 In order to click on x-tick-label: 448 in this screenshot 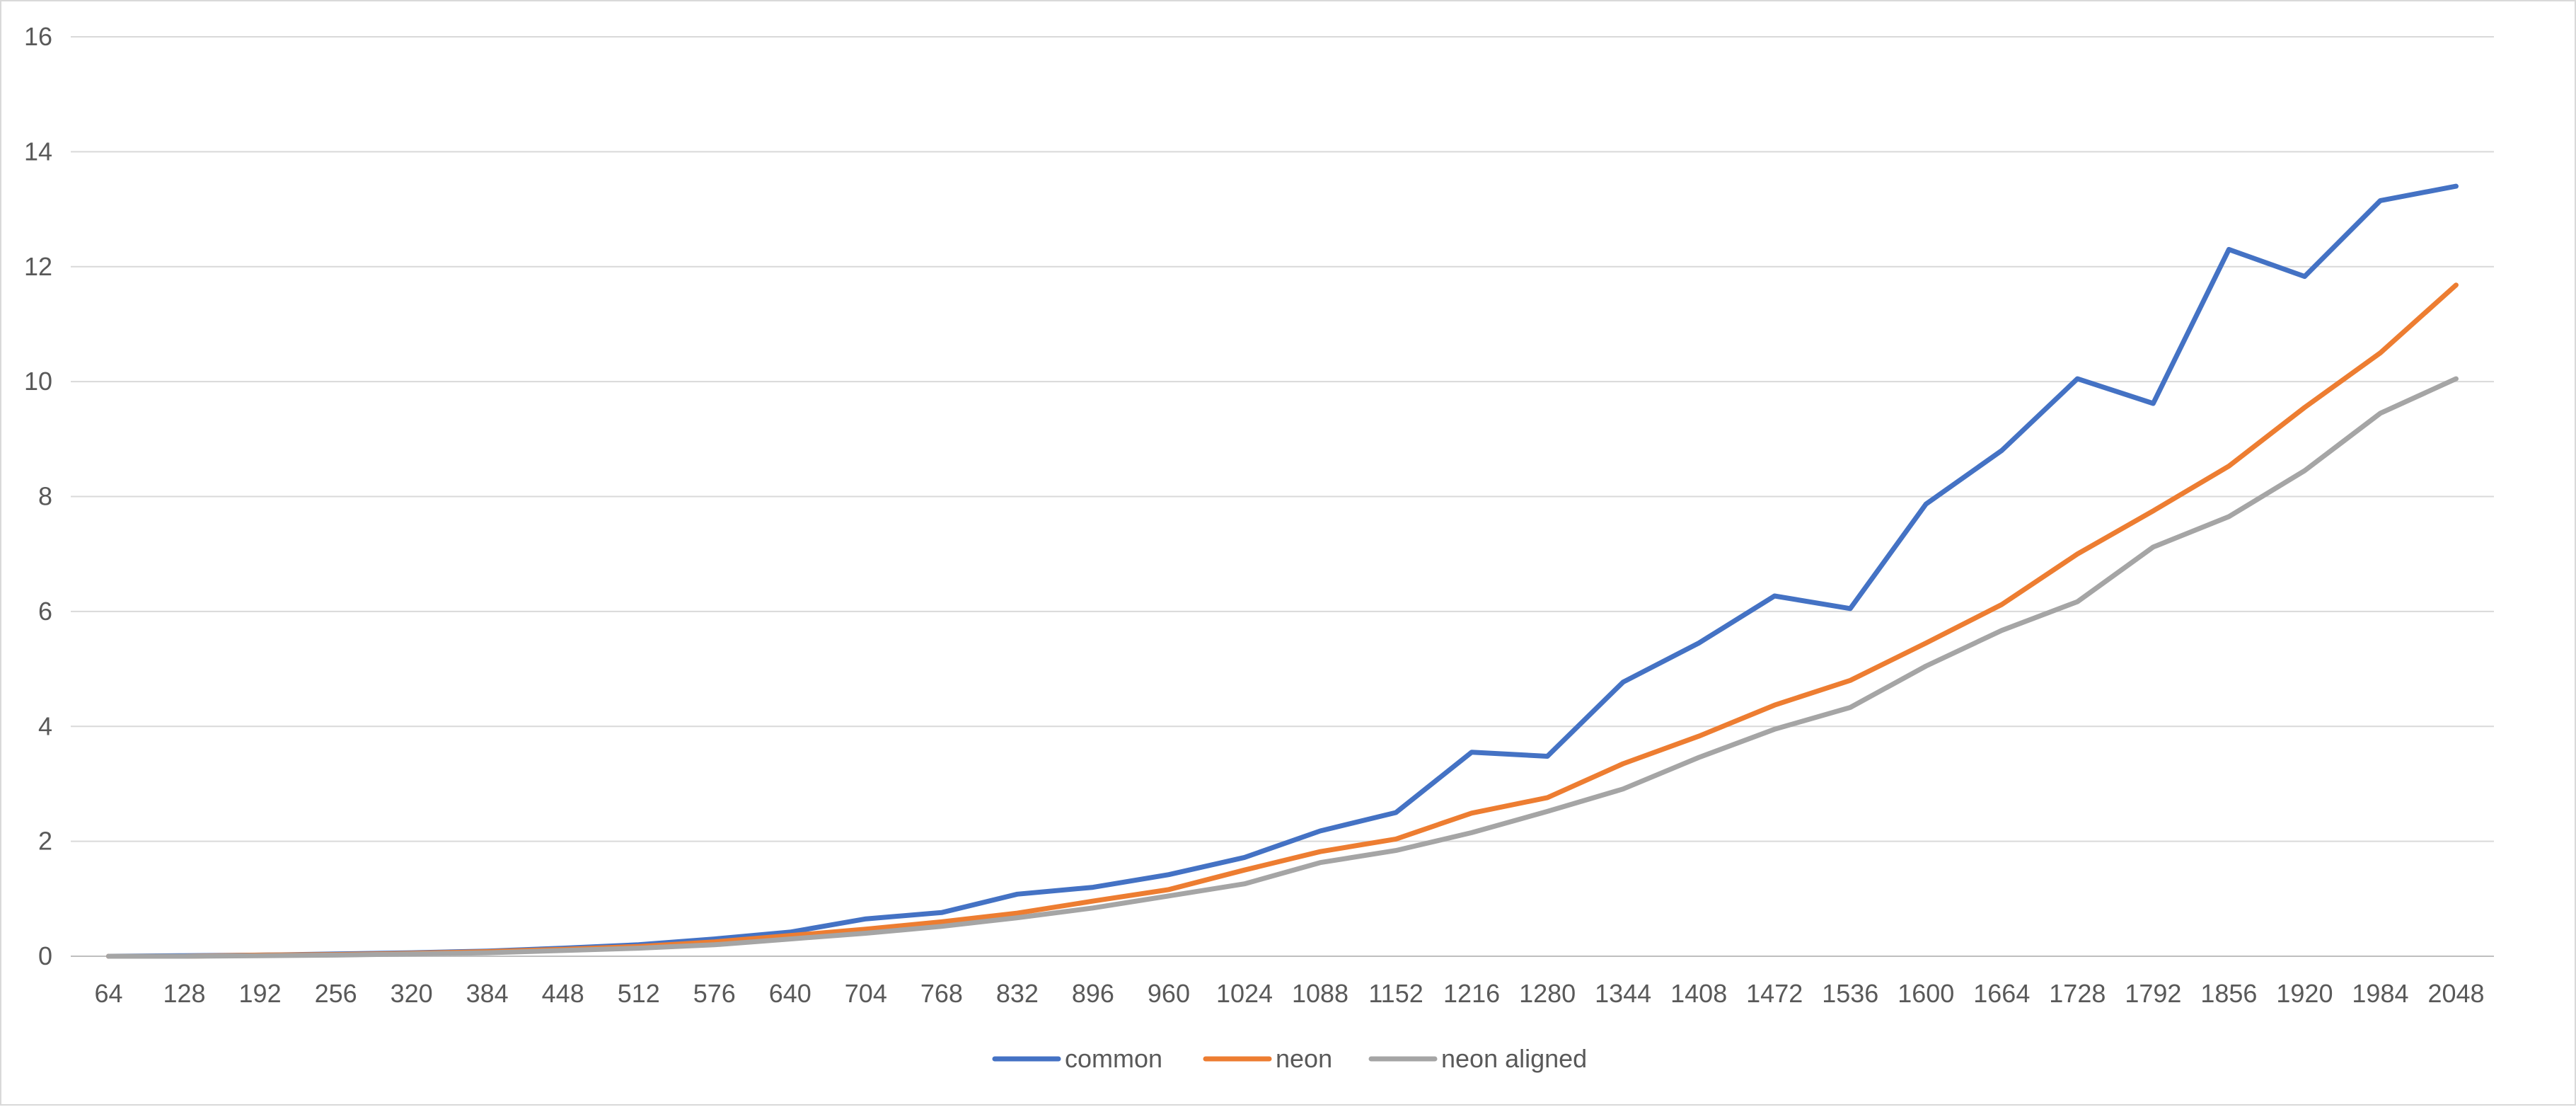, I will do `click(563, 994)`.